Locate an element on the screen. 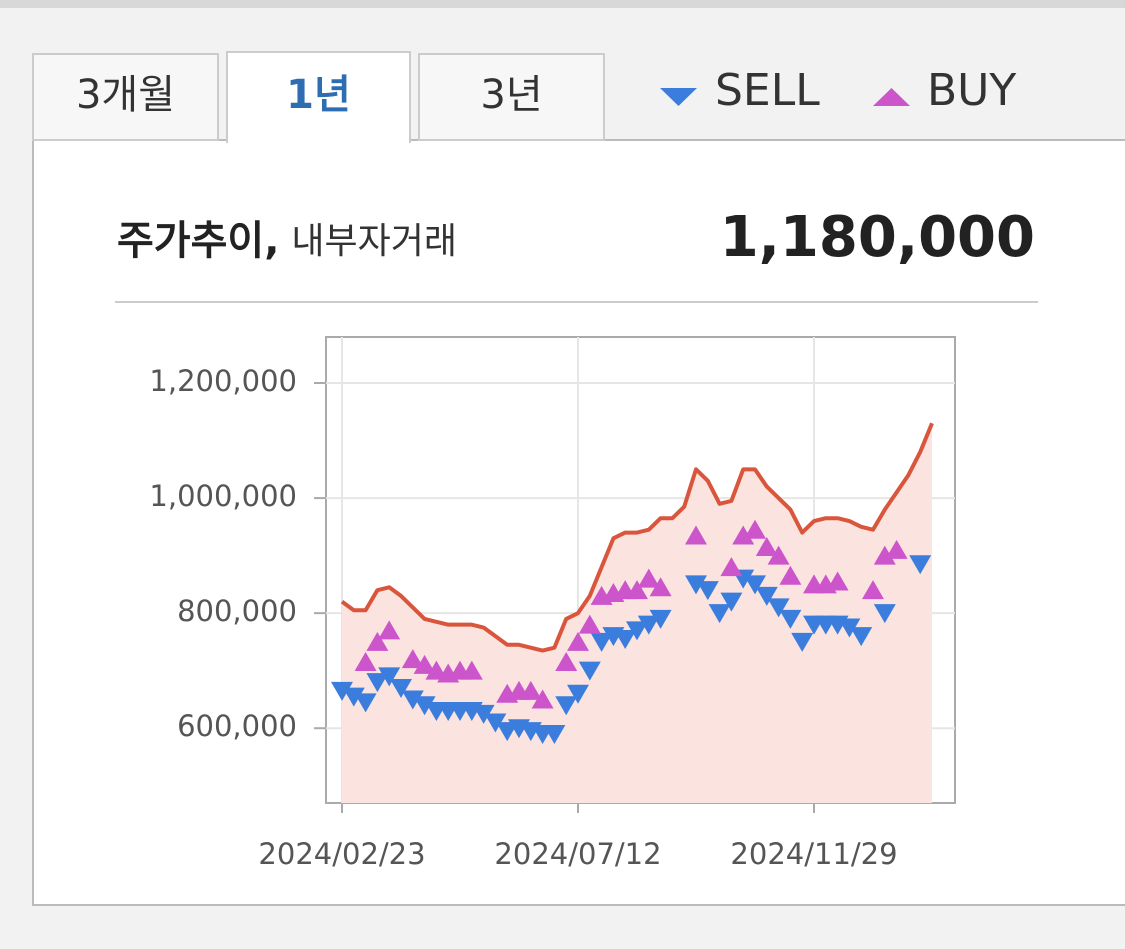 The height and width of the screenshot is (949, 1125). legend-label: SELL is located at coordinates (767, 90).